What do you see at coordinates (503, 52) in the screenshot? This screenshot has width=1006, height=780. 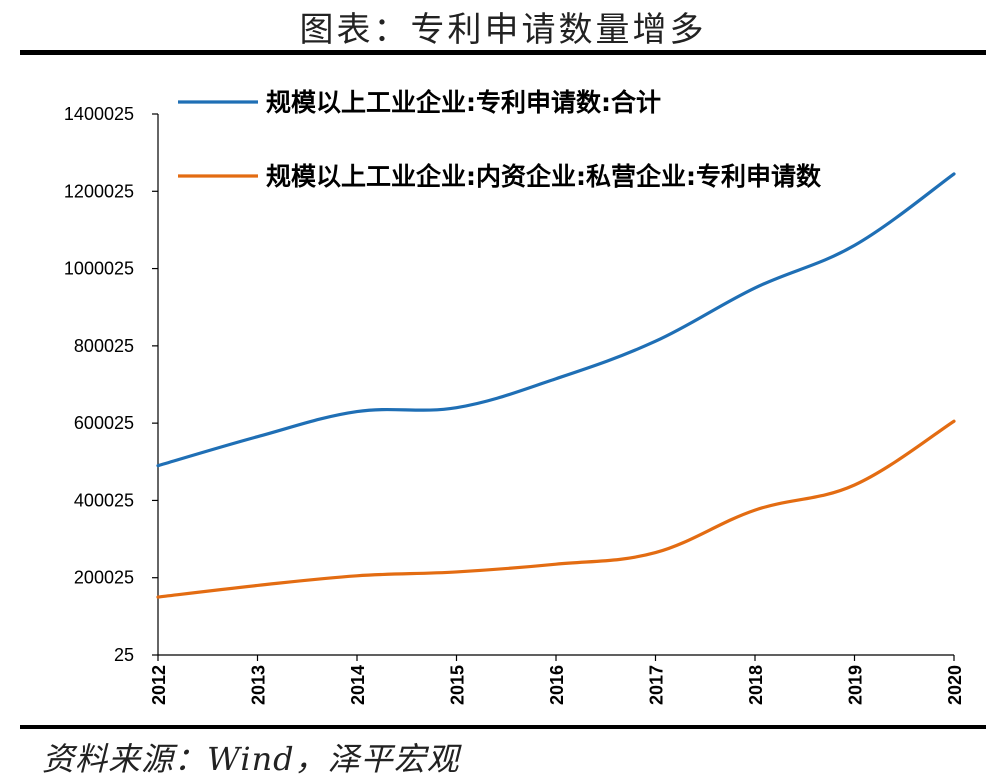 I see `top-rule` at bounding box center [503, 52].